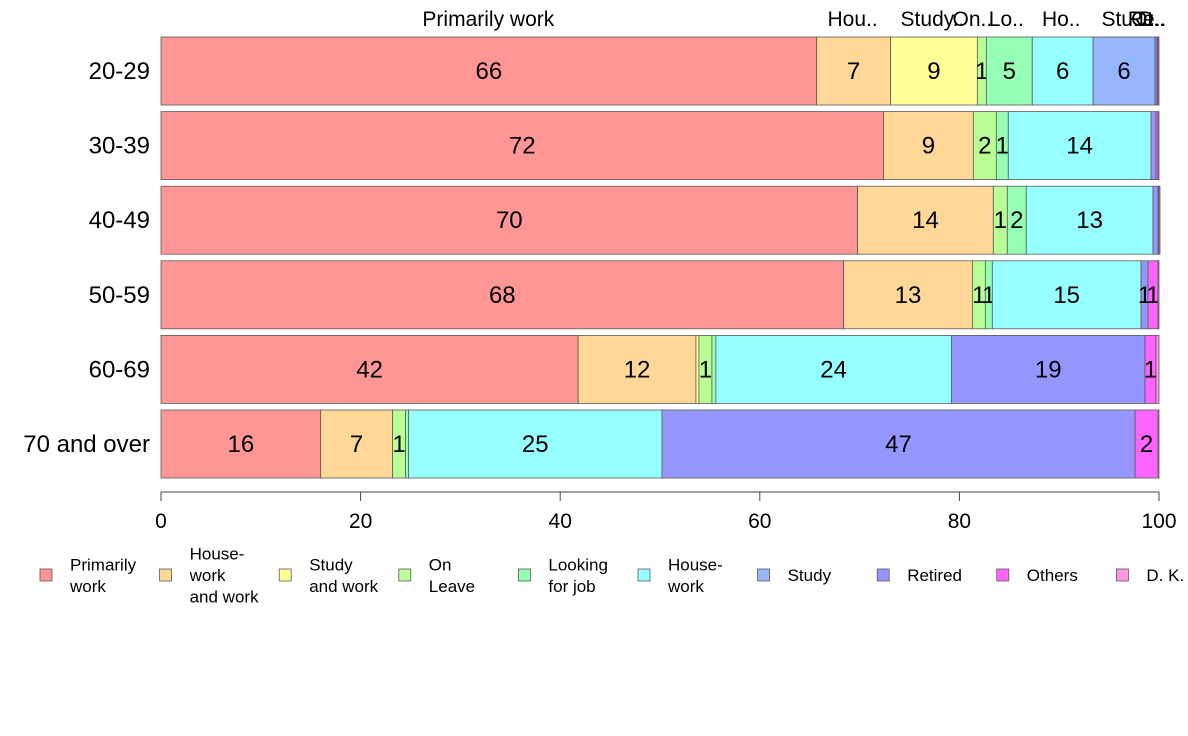 The image size is (1188, 736). I want to click on top-label: Lo.., so click(1006, 19).